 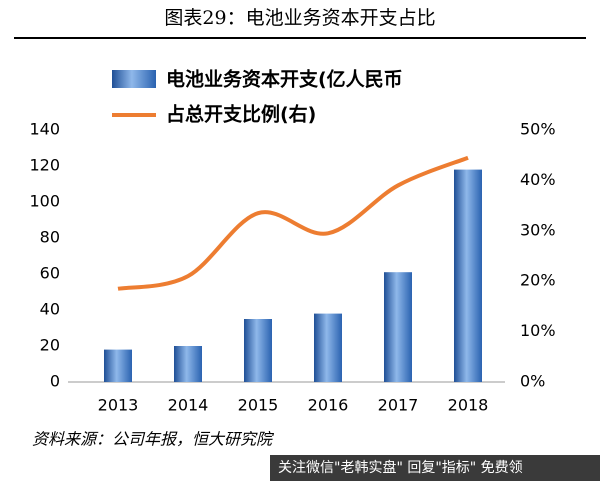 I want to click on y-tick-label: 0, so click(x=55, y=381).